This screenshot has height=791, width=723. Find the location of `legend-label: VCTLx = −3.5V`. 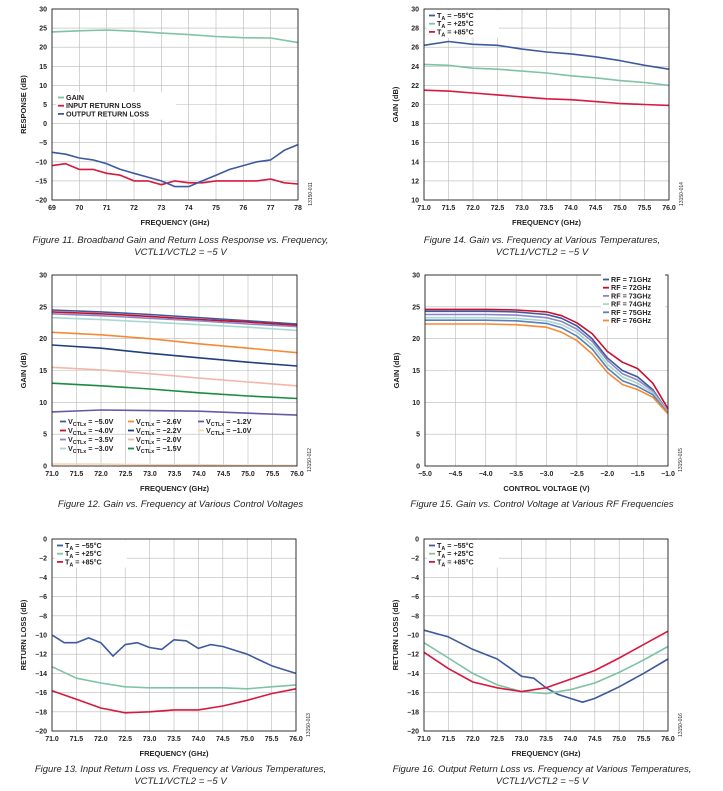

legend-label: VCTLx = −3.5V is located at coordinates (91, 440).